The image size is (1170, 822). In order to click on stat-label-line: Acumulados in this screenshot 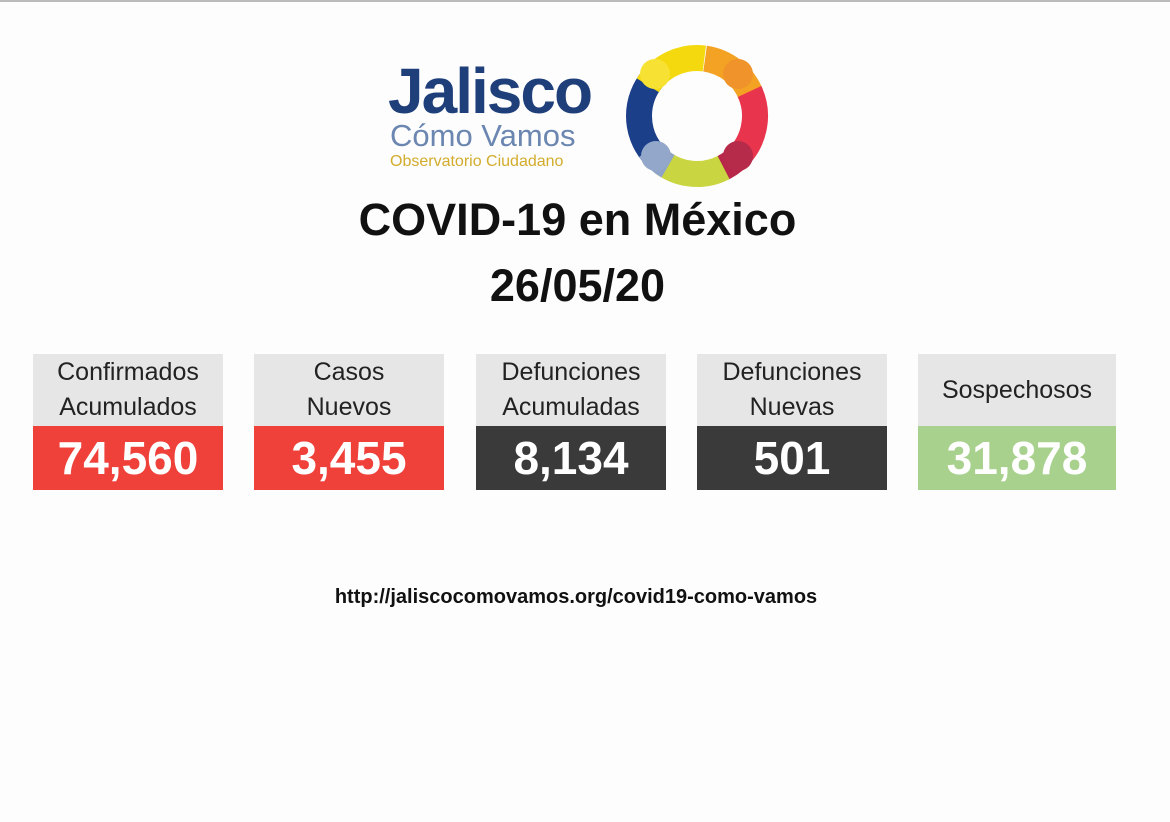, I will do `click(128, 407)`.